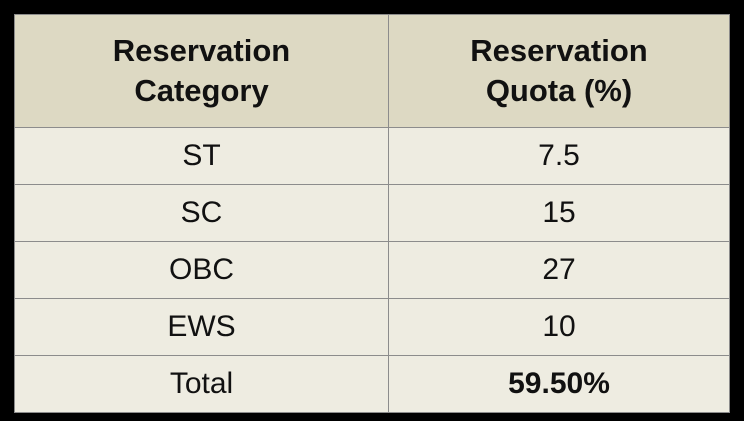  I want to click on cell: 10, so click(559, 327).